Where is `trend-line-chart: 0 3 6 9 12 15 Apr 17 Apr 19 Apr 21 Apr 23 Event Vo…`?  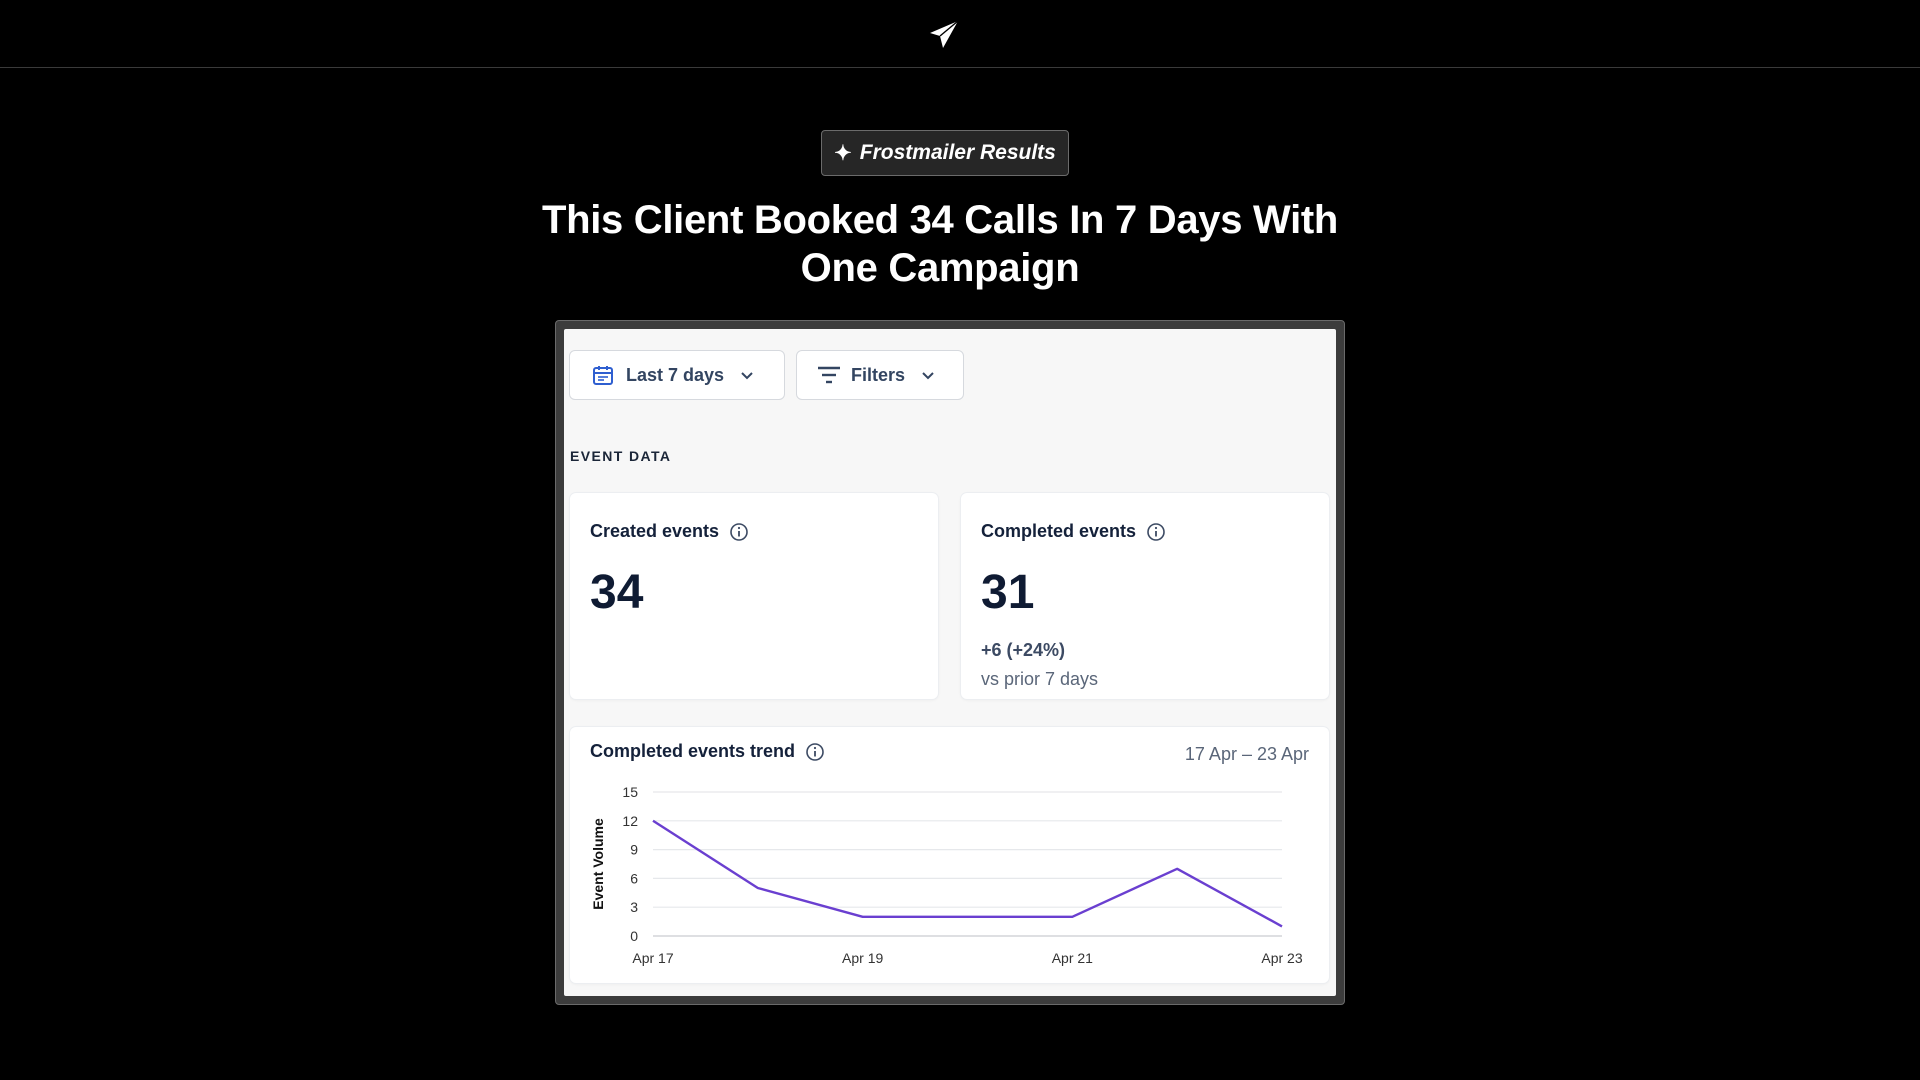
trend-line-chart: 0 3 6 9 12 15 Apr 17 Apr 19 Apr 21 Apr 23 Event Vo… is located at coordinates (946, 875).